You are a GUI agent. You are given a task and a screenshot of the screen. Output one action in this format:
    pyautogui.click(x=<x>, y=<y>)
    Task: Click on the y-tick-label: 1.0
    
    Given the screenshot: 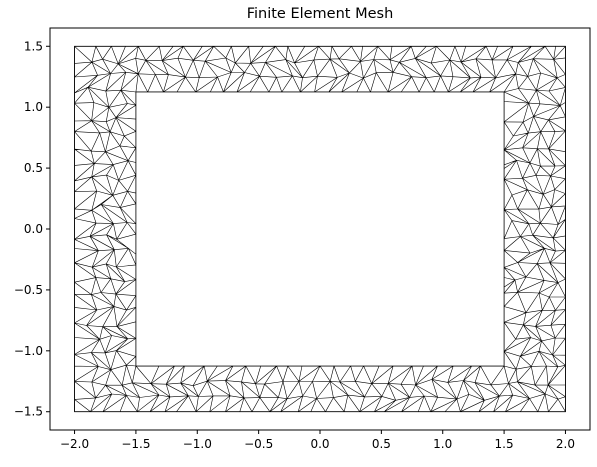 What is the action you would take?
    pyautogui.click(x=33, y=107)
    